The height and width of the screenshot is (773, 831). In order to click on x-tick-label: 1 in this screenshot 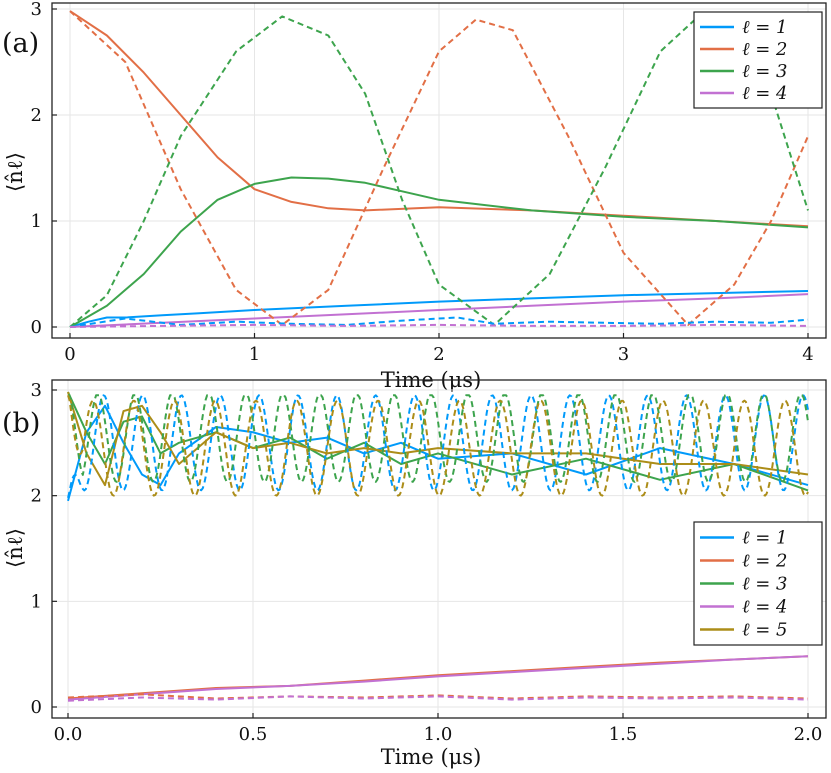, I will do `click(254, 354)`.